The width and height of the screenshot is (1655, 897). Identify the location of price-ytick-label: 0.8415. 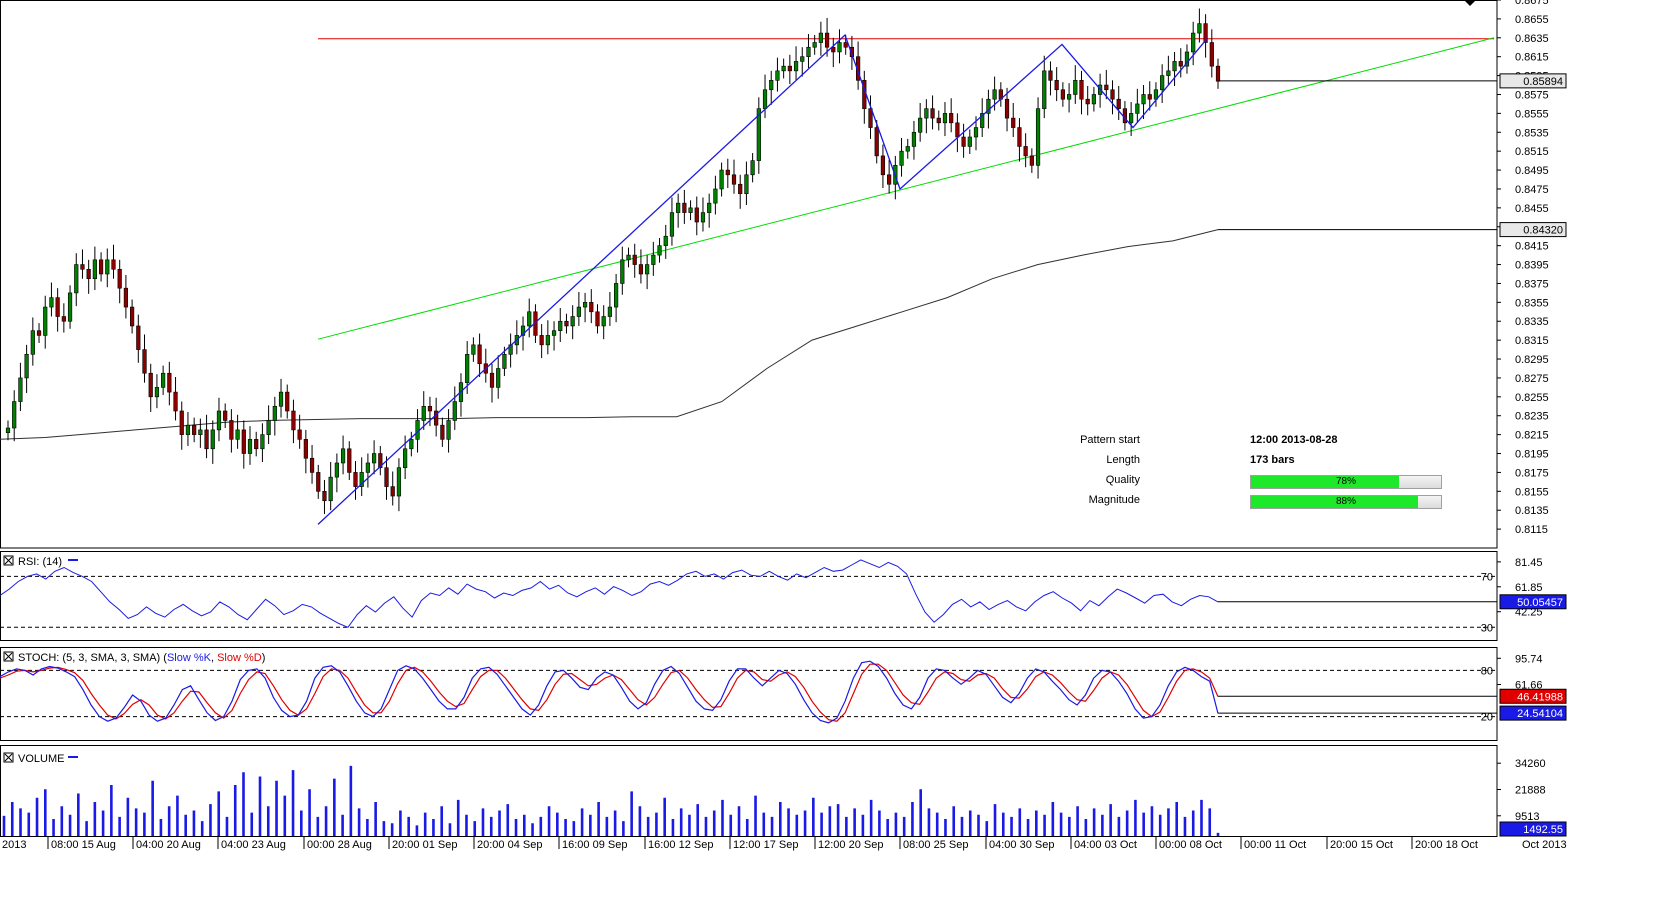
(1532, 247).